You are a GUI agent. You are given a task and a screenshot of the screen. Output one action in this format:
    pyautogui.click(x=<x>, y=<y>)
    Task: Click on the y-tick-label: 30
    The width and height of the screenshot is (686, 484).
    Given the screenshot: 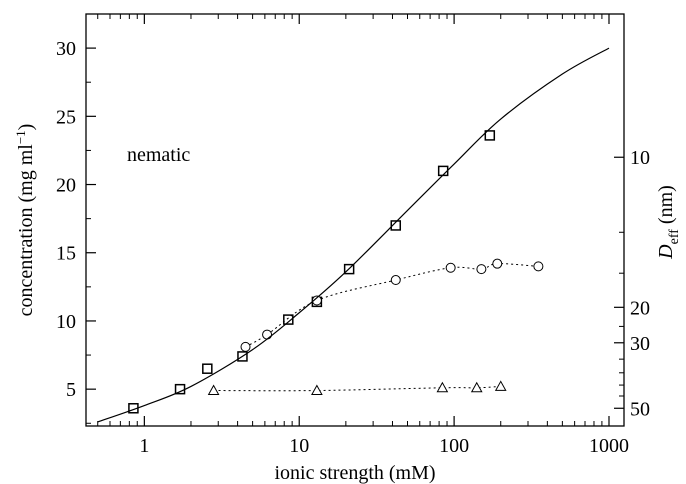 What is the action you would take?
    pyautogui.click(x=66, y=49)
    